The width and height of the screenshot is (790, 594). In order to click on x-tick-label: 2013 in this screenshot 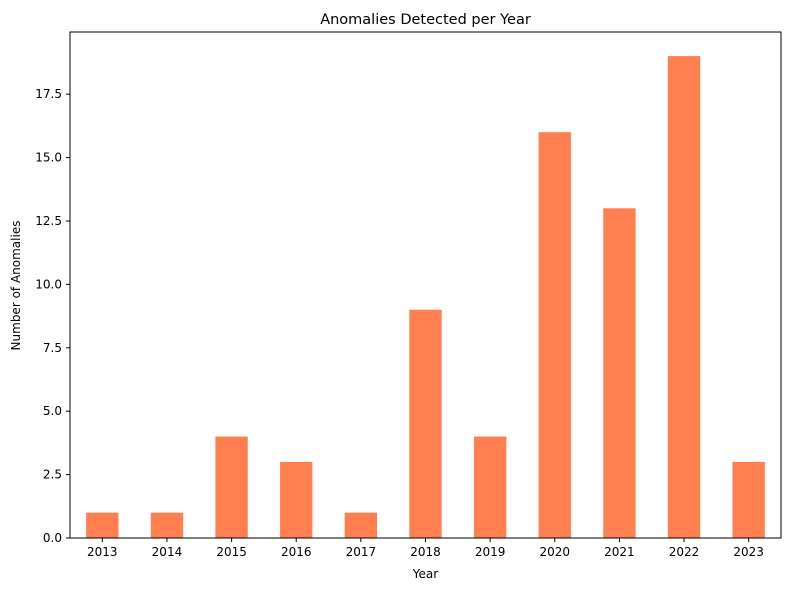, I will do `click(102, 552)`.